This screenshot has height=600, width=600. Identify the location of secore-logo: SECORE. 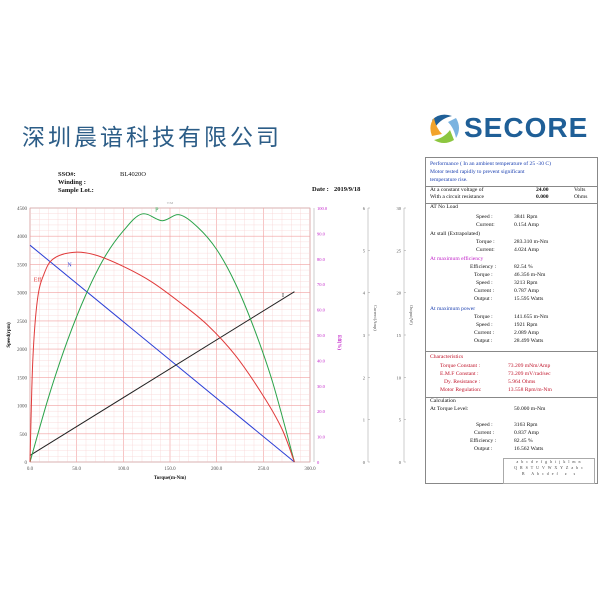
(508, 129).